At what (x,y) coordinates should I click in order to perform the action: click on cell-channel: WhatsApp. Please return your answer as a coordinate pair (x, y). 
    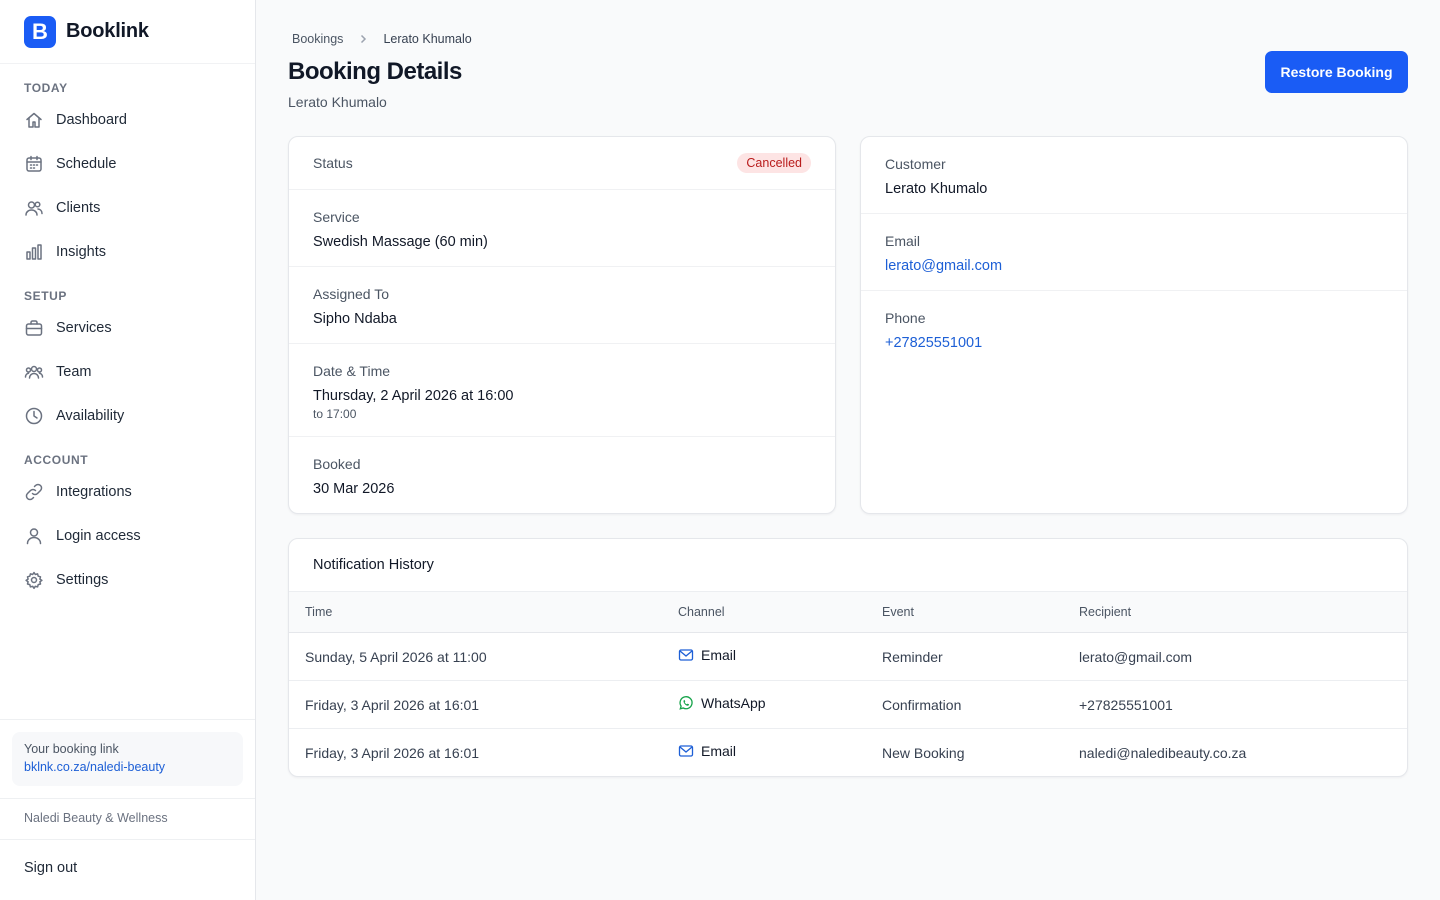
    Looking at the image, I should click on (722, 703).